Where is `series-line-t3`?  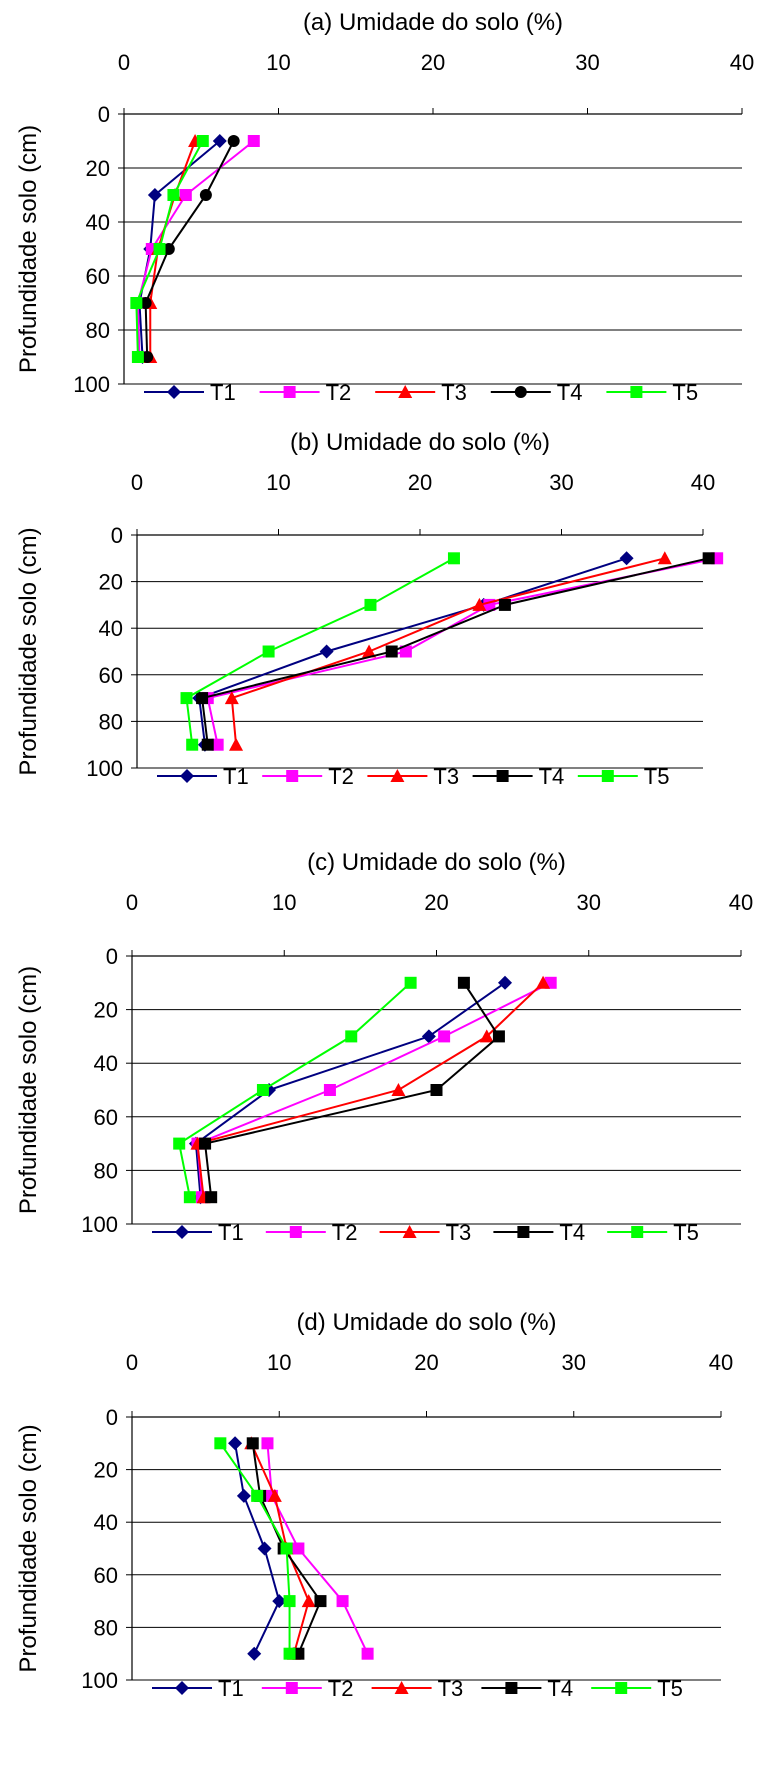 series-line-t3 is located at coordinates (448, 651).